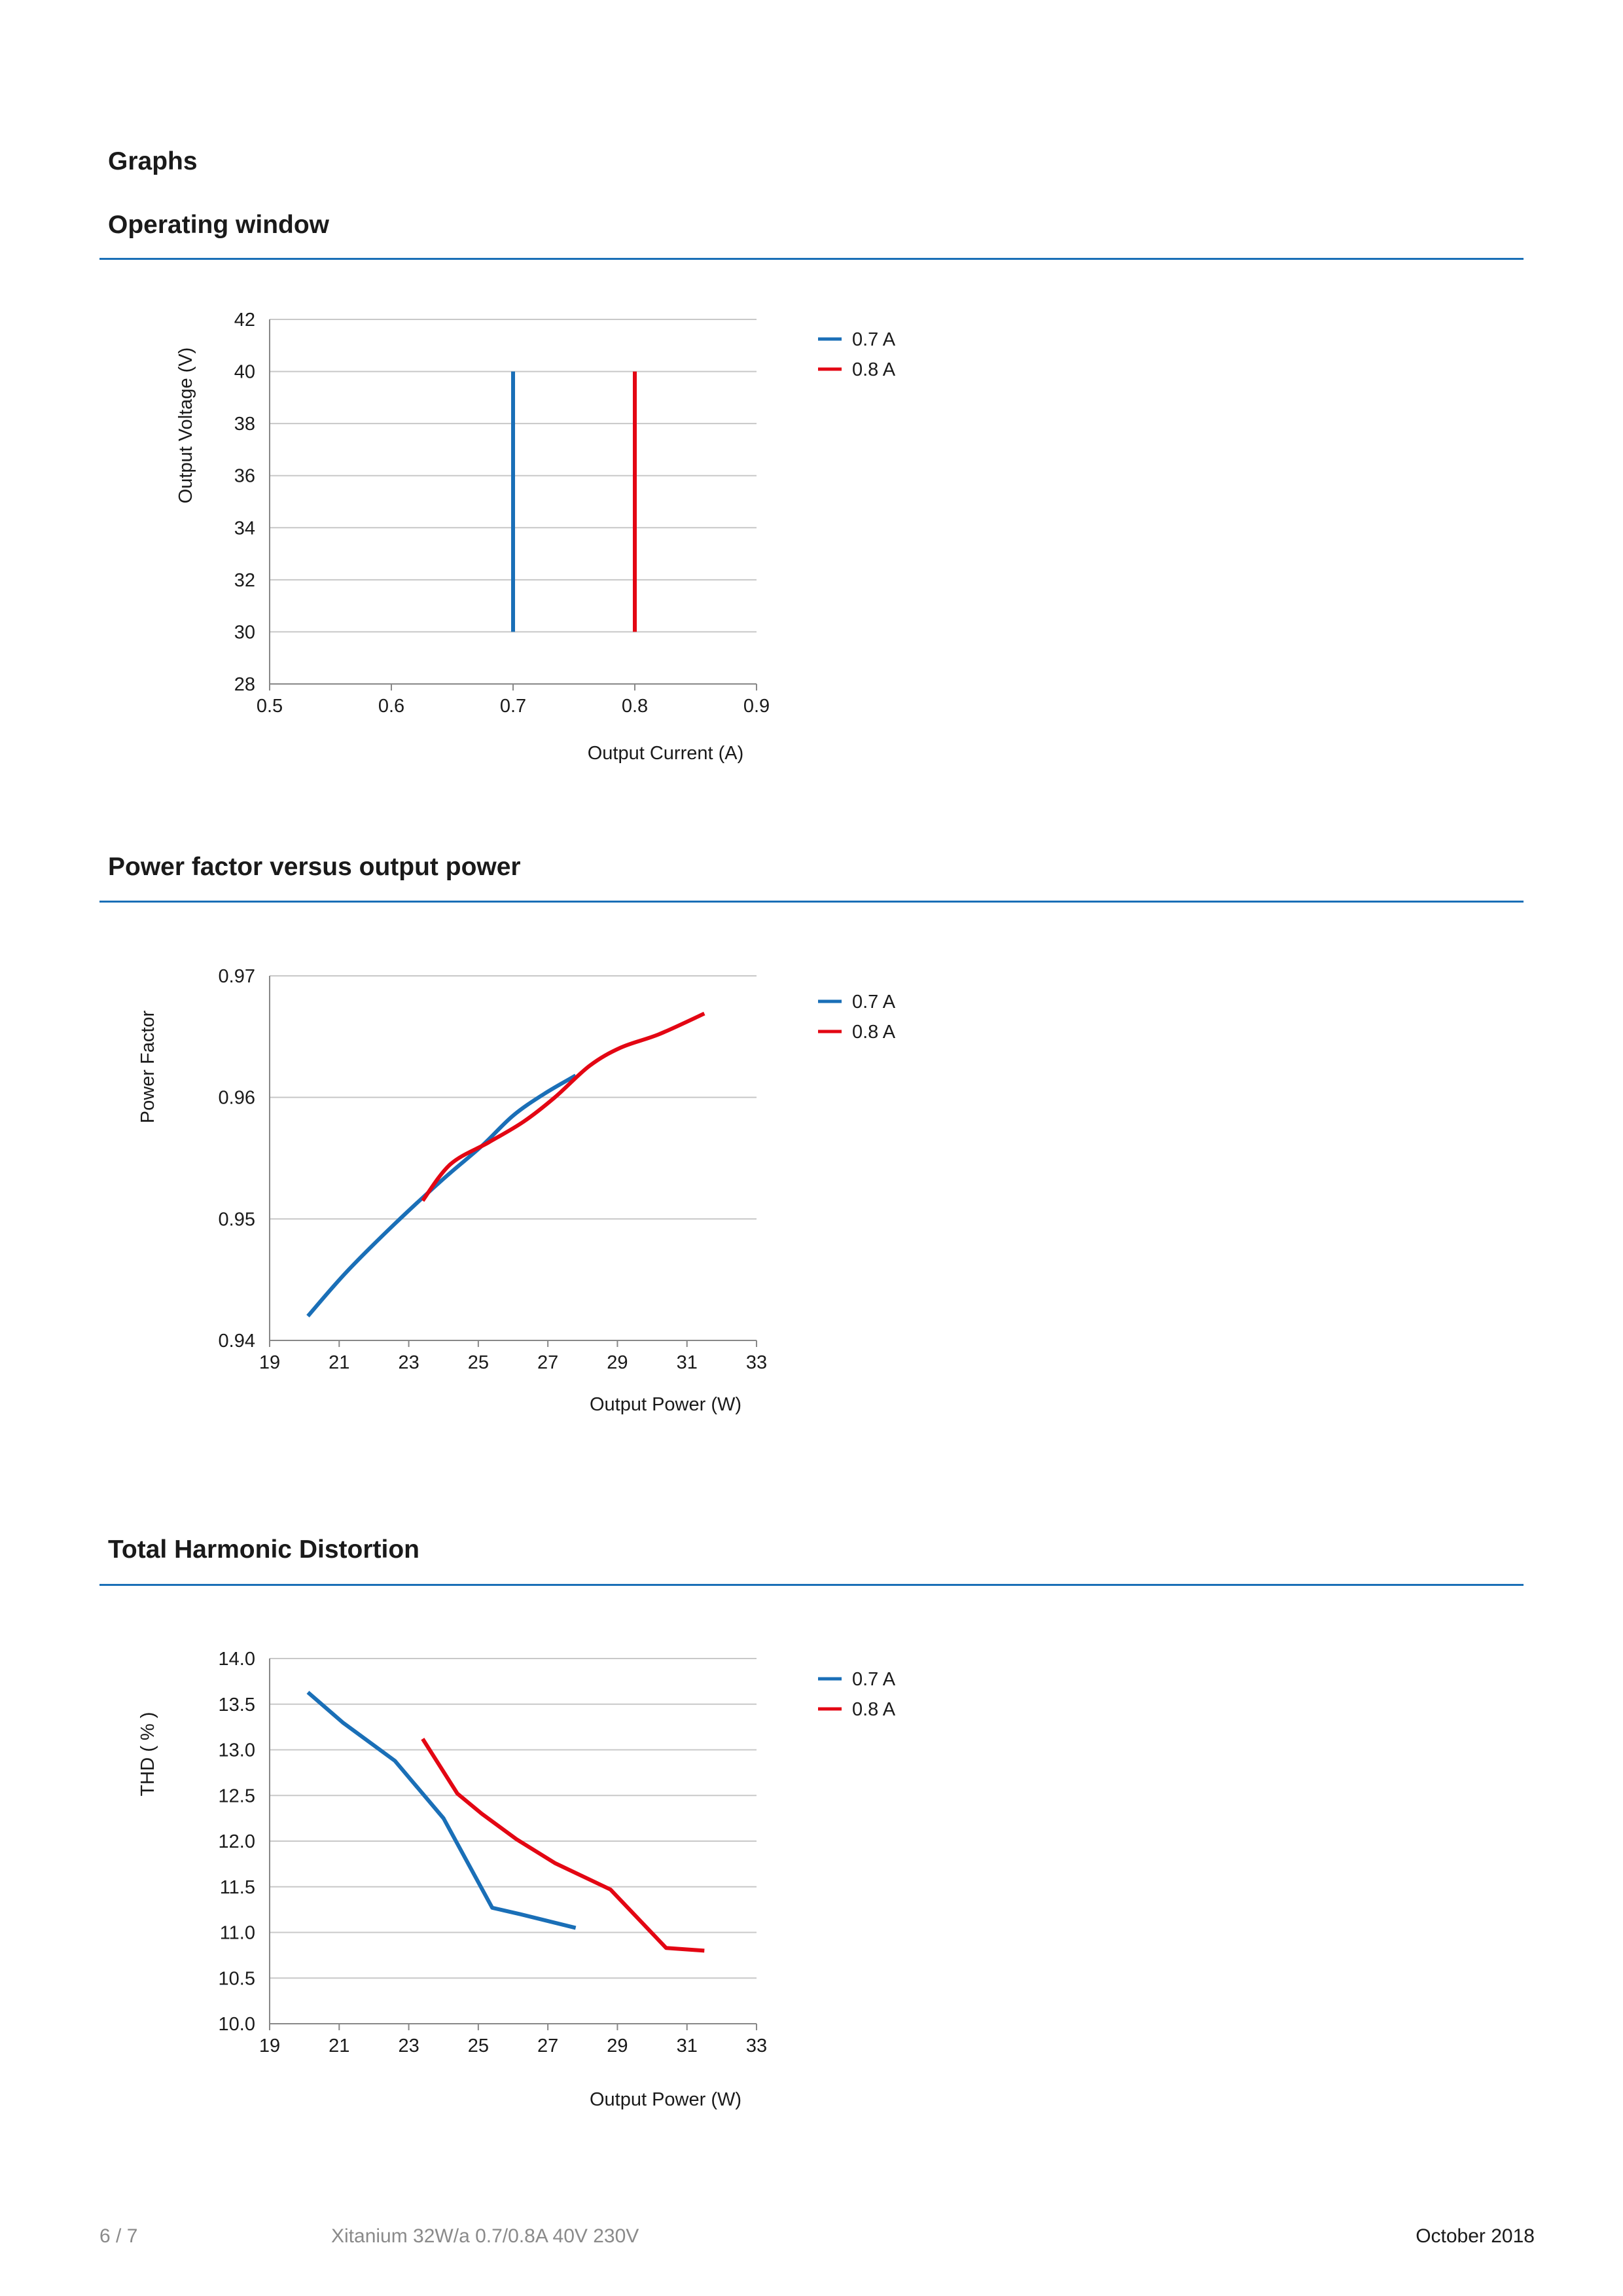 This screenshot has height=2296, width=1623. Describe the element at coordinates (485, 2236) in the screenshot. I see `footer-product: Xitanium 32W/a 0.7/0.8A 40V 230V` at that location.